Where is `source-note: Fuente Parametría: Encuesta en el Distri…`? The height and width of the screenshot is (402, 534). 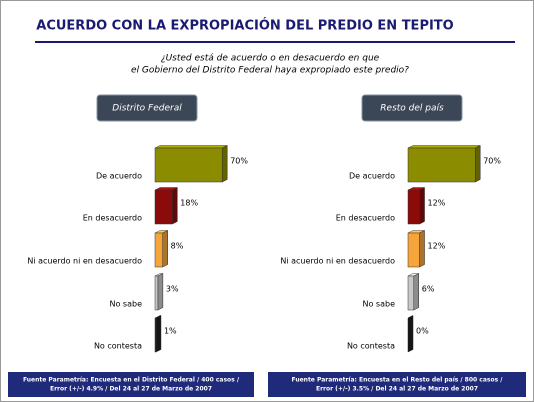
source-note: Fuente Parametría: Encuesta en el Distri… is located at coordinates (131, 380).